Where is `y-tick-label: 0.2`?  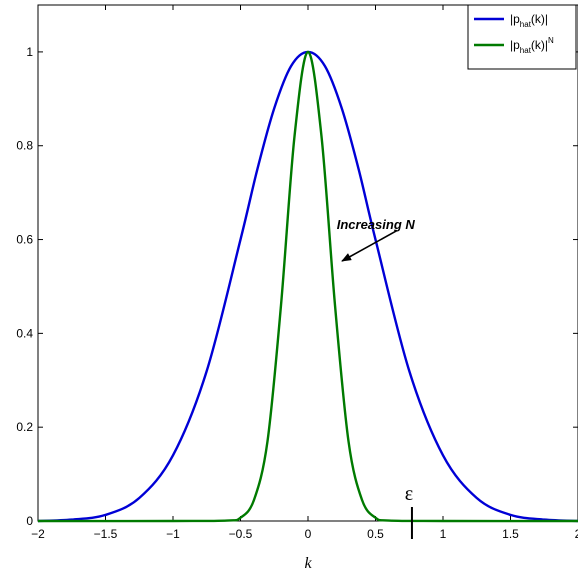
y-tick-label: 0.2 is located at coordinates (24, 427).